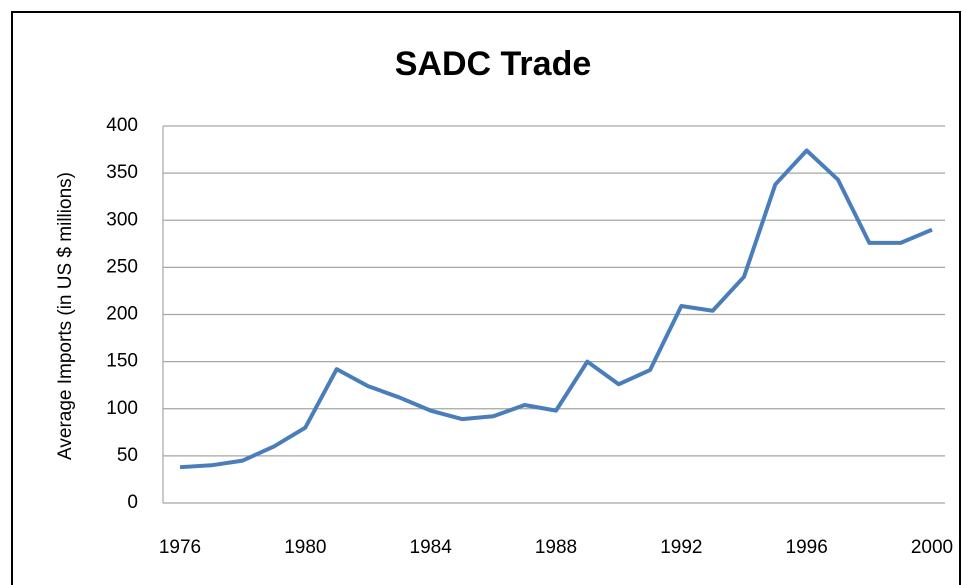 Image resolution: width=962 pixels, height=585 pixels. Describe the element at coordinates (122, 266) in the screenshot. I see `y-tick-label: 250` at that location.